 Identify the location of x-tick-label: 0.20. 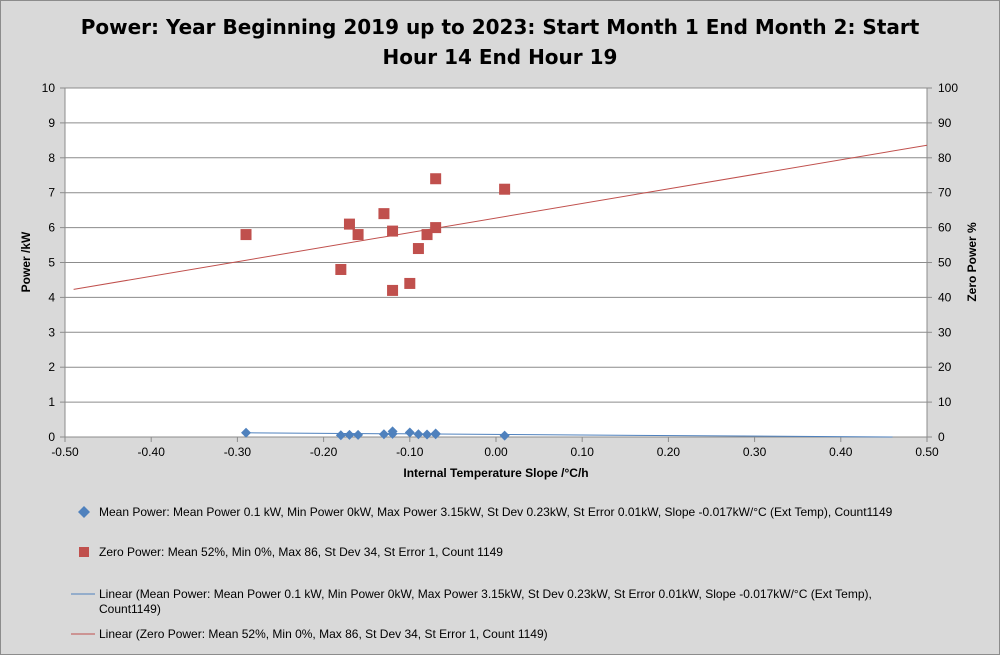
(669, 452).